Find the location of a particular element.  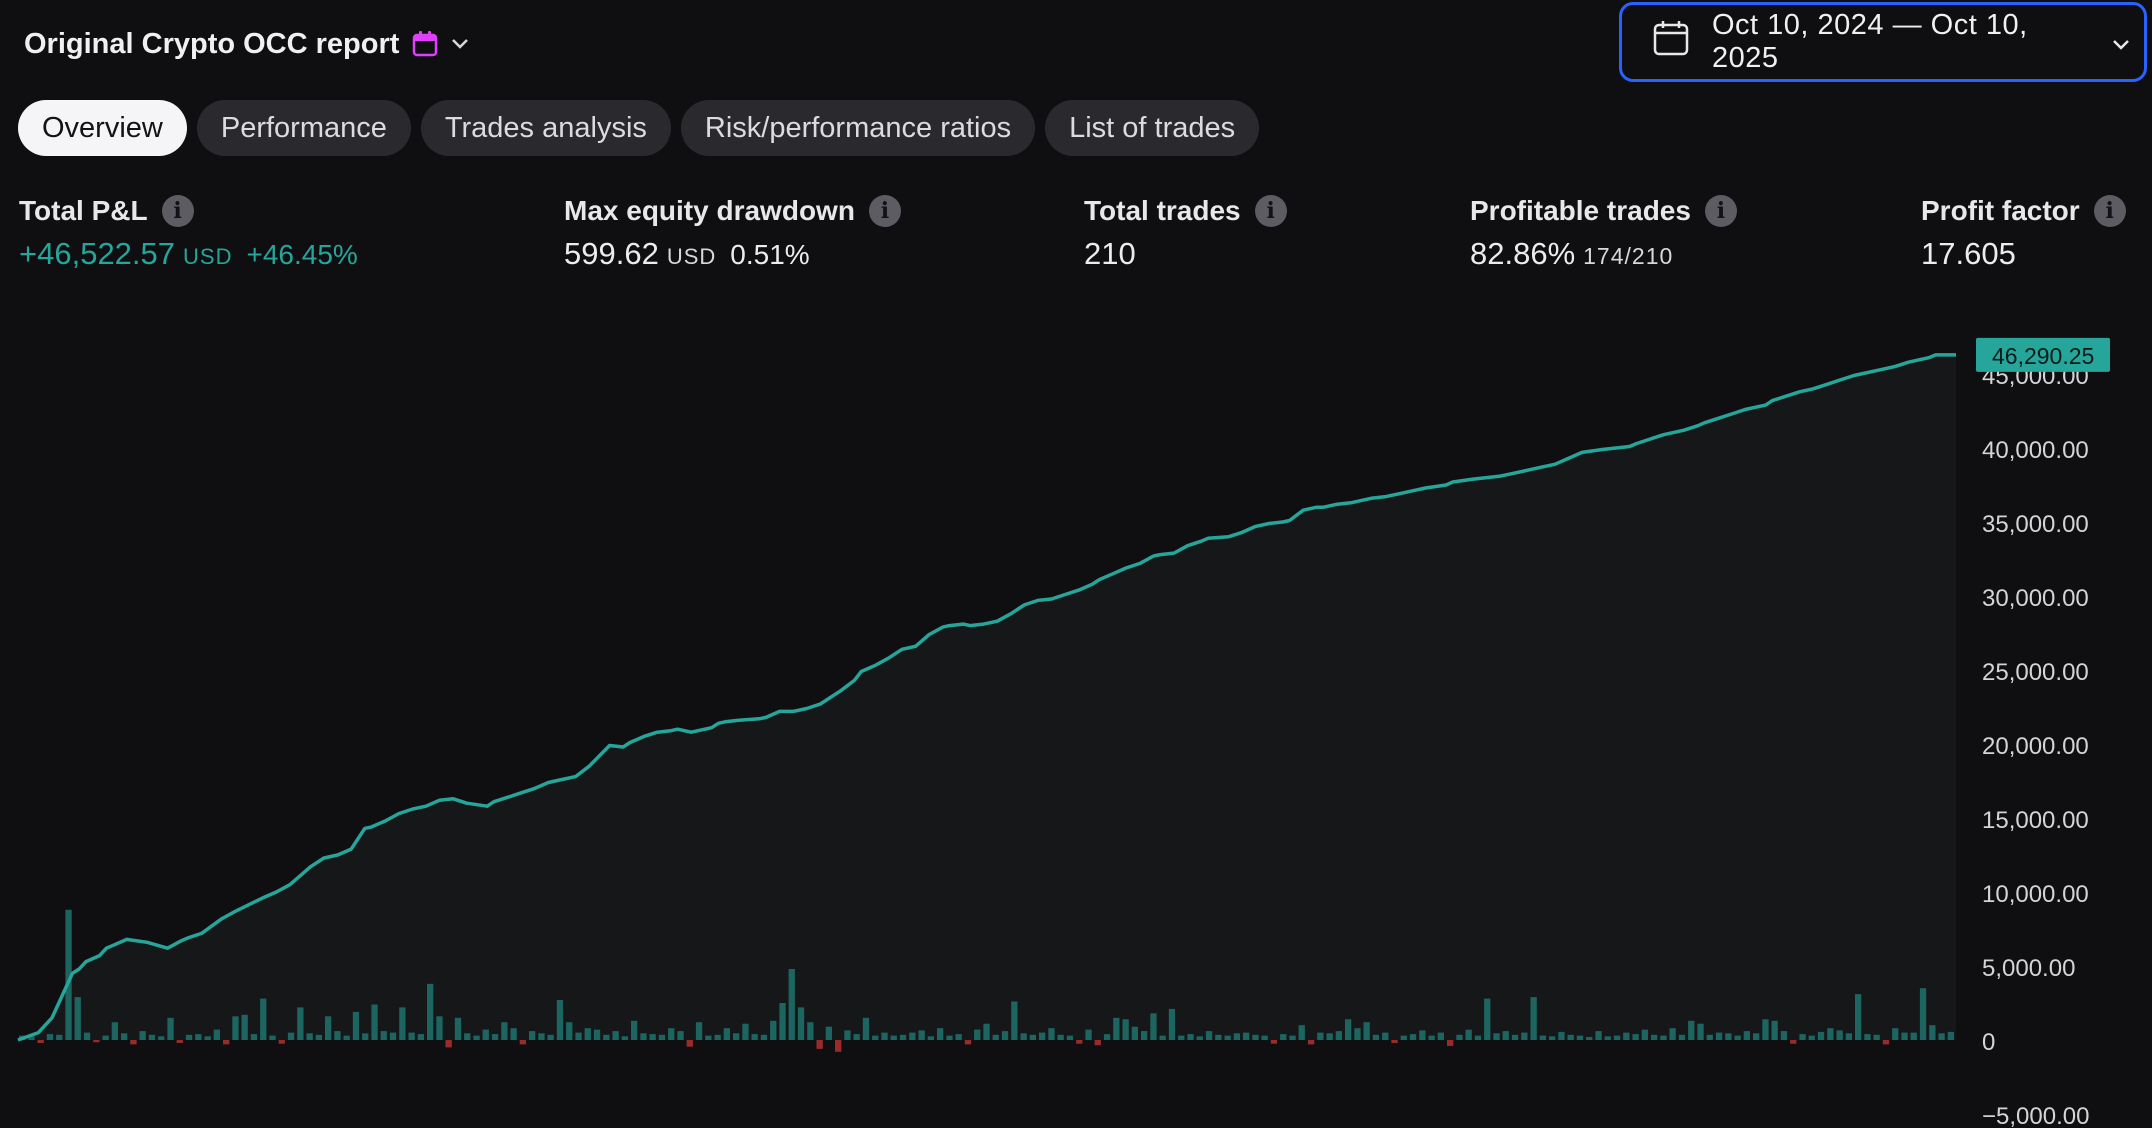

chevron-down-icon is located at coordinates (460, 44).